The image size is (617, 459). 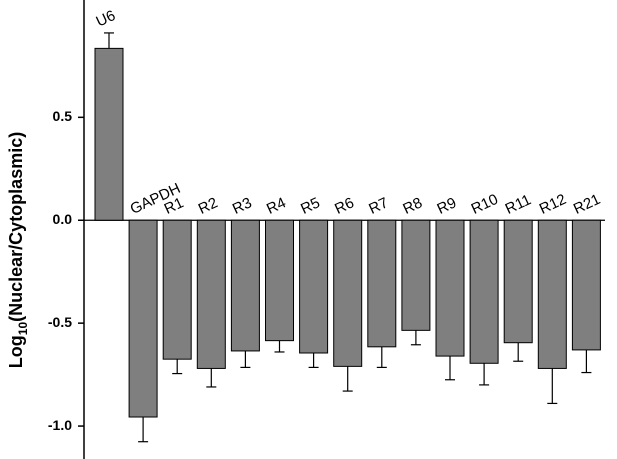 I want to click on y-tick-label: -0.5, so click(x=60, y=322).